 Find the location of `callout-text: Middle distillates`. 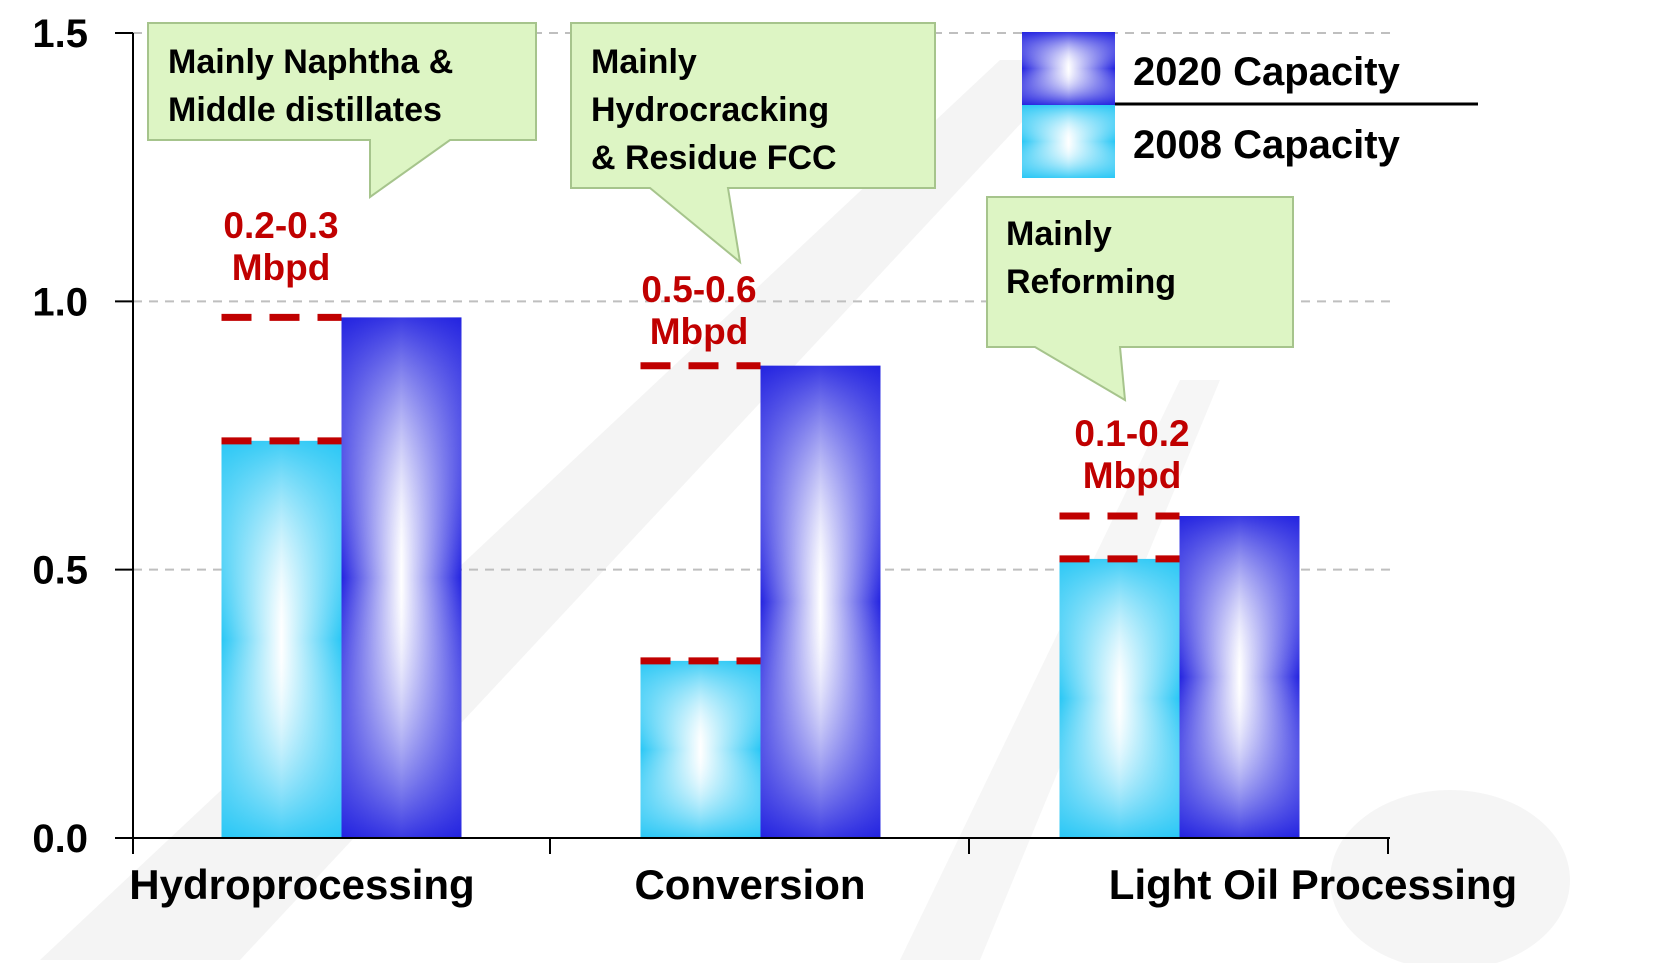

callout-text: Middle distillates is located at coordinates (305, 110).